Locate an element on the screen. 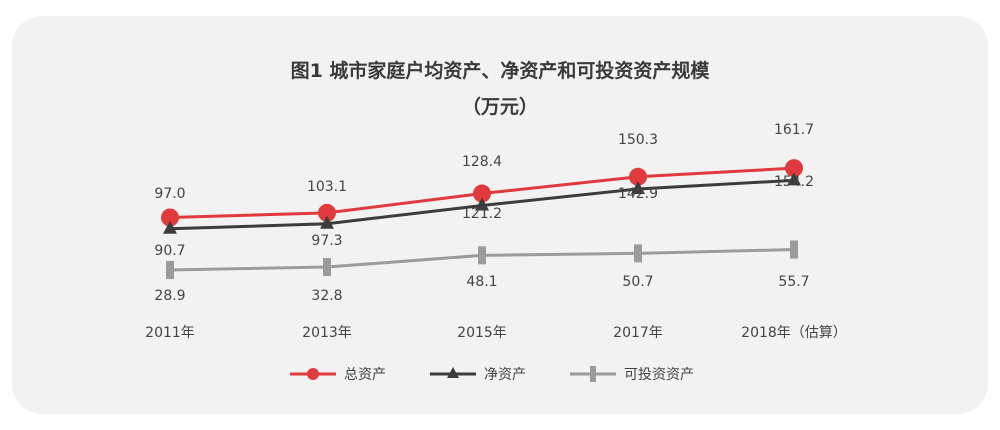  data-label: 28.9 is located at coordinates (169, 296).